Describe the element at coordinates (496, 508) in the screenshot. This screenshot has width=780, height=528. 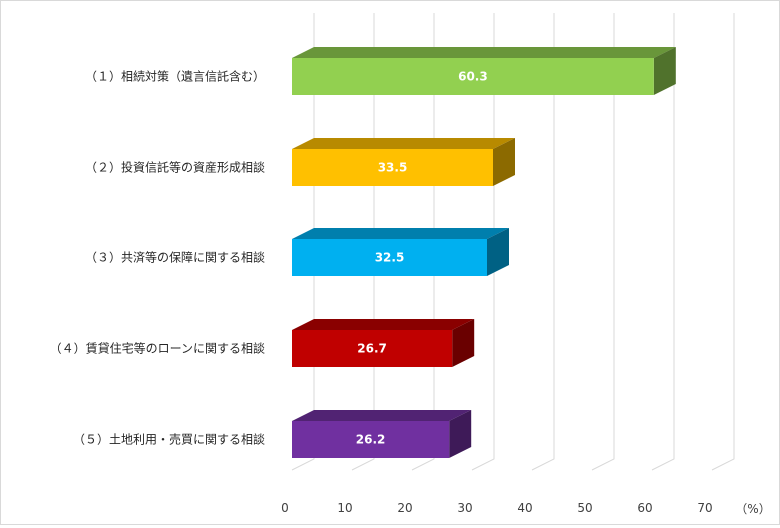
I see `x-axis-ticks: 0 10 20 30 40 50 60 70` at that location.